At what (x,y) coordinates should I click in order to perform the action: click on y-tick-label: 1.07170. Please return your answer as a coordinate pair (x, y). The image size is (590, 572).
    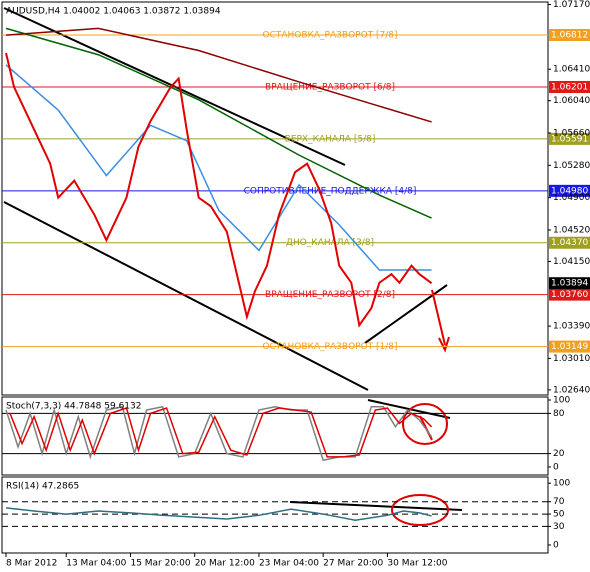
    Looking at the image, I should click on (571, 5).